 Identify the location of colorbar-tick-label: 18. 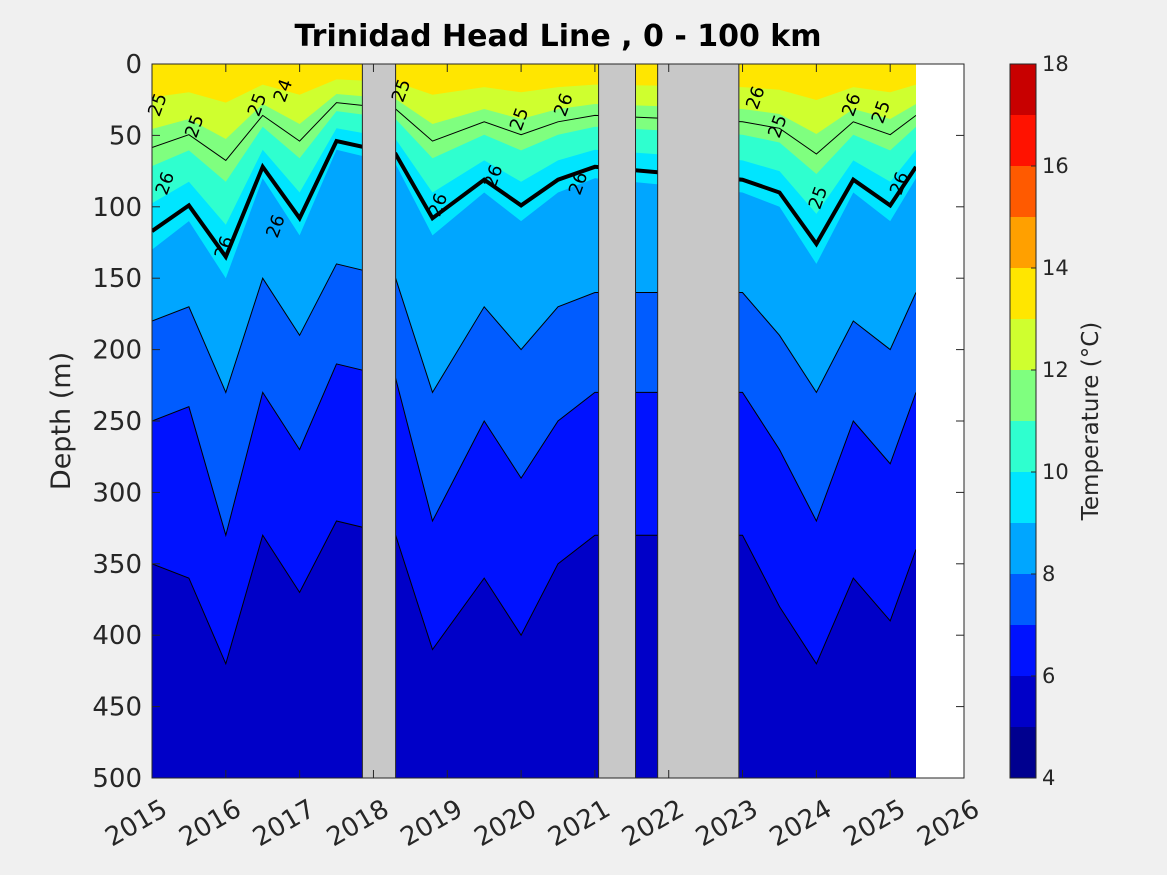
(1055, 64).